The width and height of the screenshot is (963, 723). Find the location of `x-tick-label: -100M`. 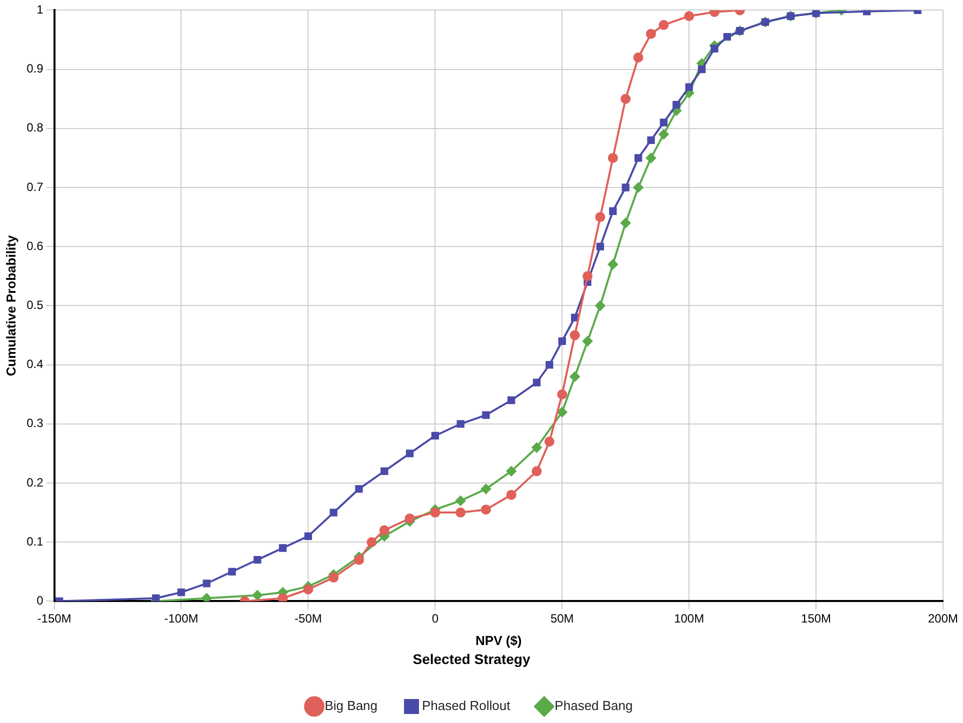

x-tick-label: -100M is located at coordinates (181, 619).